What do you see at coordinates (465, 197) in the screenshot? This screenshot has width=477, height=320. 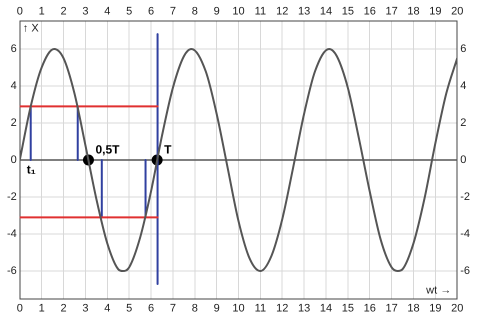 I see `y2-tick-label: -2` at bounding box center [465, 197].